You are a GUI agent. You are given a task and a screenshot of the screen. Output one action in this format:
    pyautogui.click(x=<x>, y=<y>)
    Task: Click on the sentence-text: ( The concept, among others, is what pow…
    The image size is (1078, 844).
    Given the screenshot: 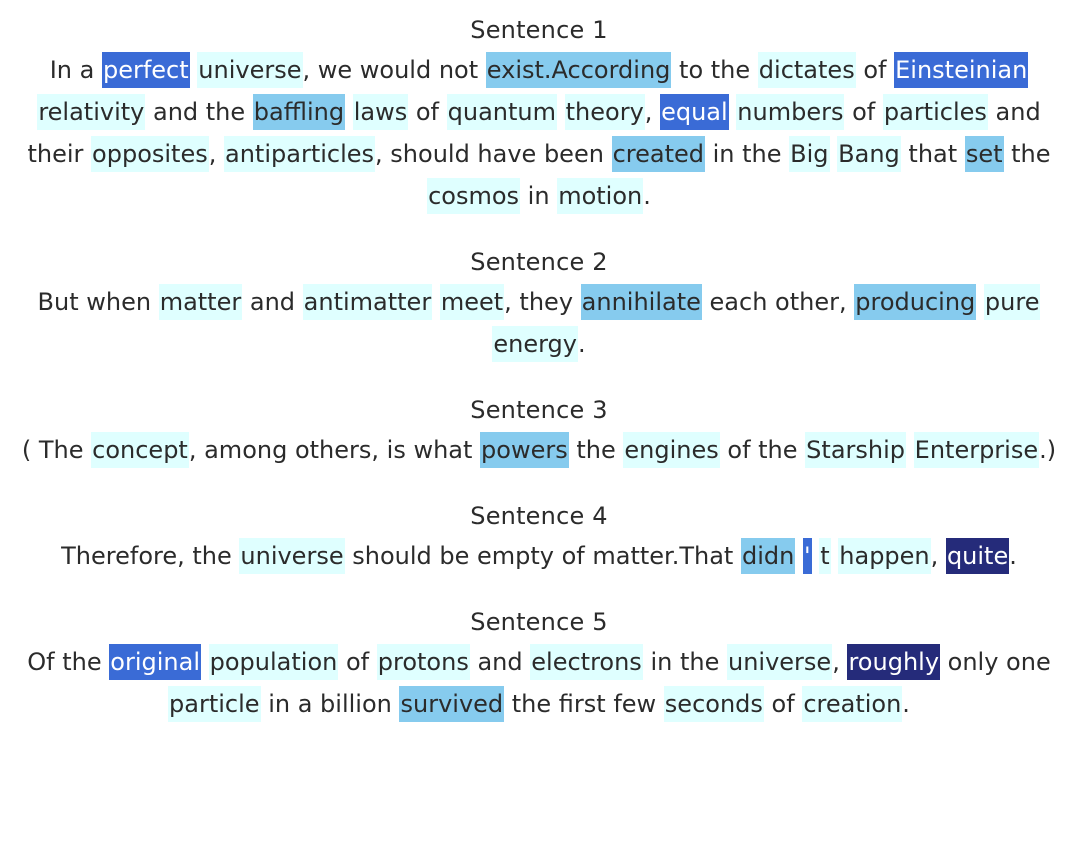 What is the action you would take?
    pyautogui.click(x=539, y=450)
    